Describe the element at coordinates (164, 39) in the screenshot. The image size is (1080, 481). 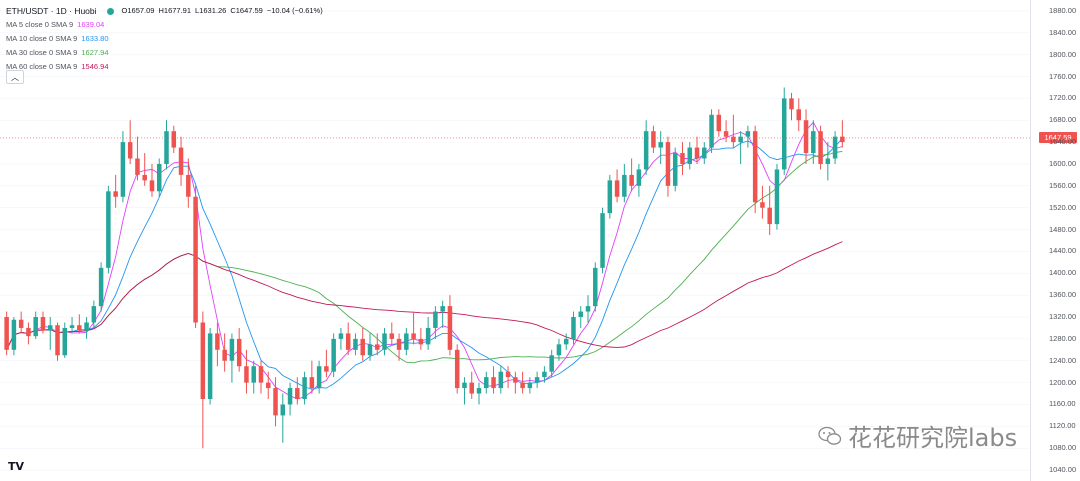
I see `indicator-ma10: MA 10 close 0 SMA 9 1633.80` at that location.